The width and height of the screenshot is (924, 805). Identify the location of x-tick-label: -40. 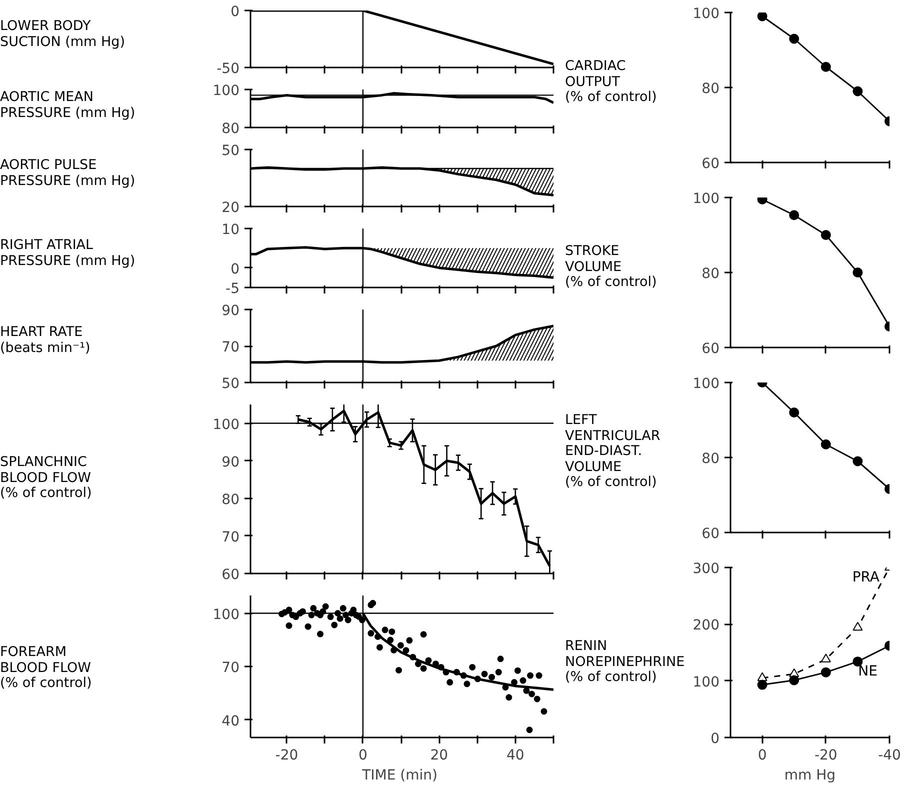
(889, 756).